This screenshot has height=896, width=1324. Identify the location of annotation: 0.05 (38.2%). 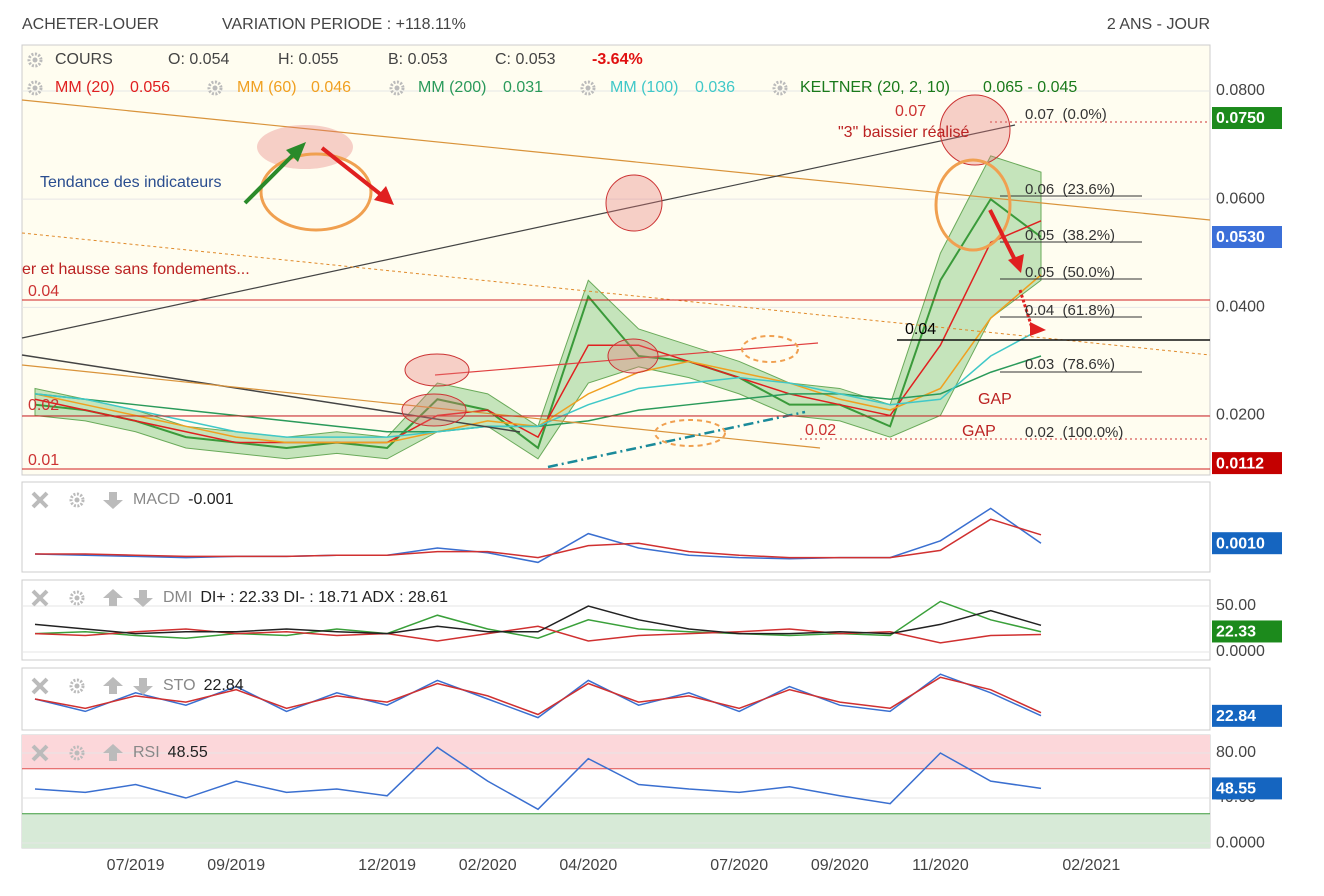
(1070, 235).